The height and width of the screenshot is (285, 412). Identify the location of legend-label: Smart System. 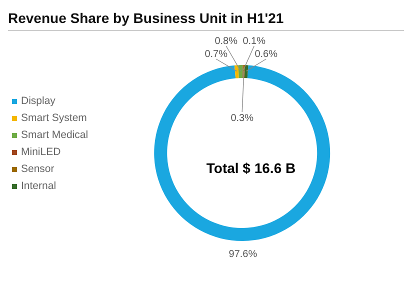
(54, 118).